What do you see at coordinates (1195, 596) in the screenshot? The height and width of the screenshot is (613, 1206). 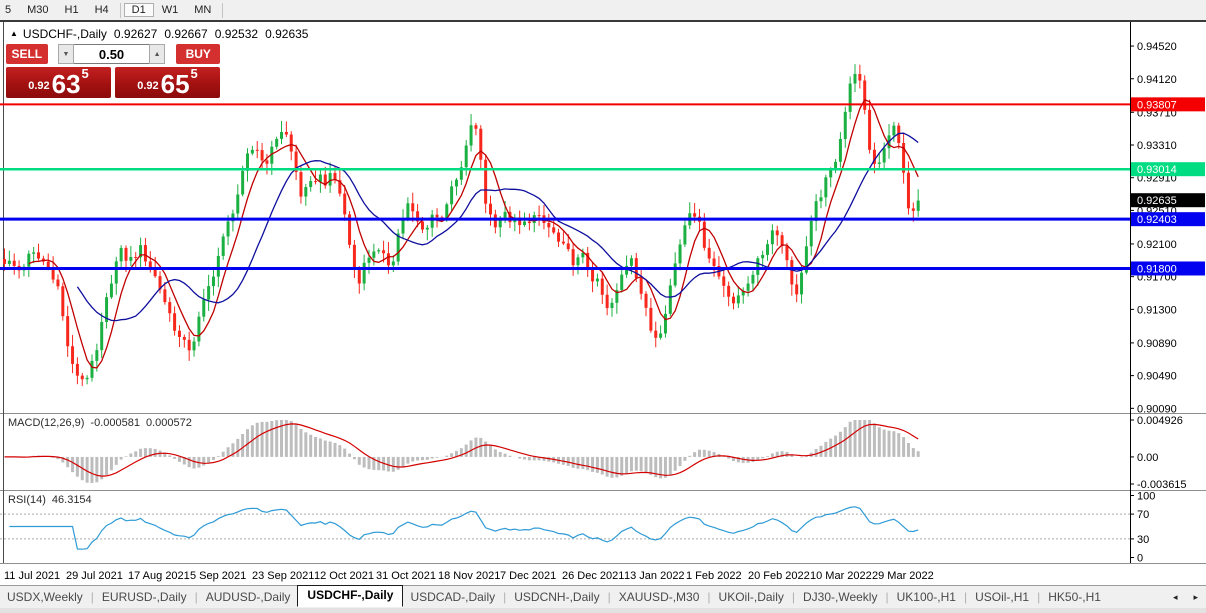 I see `tab-scroll-right-icon: ▸` at bounding box center [1195, 596].